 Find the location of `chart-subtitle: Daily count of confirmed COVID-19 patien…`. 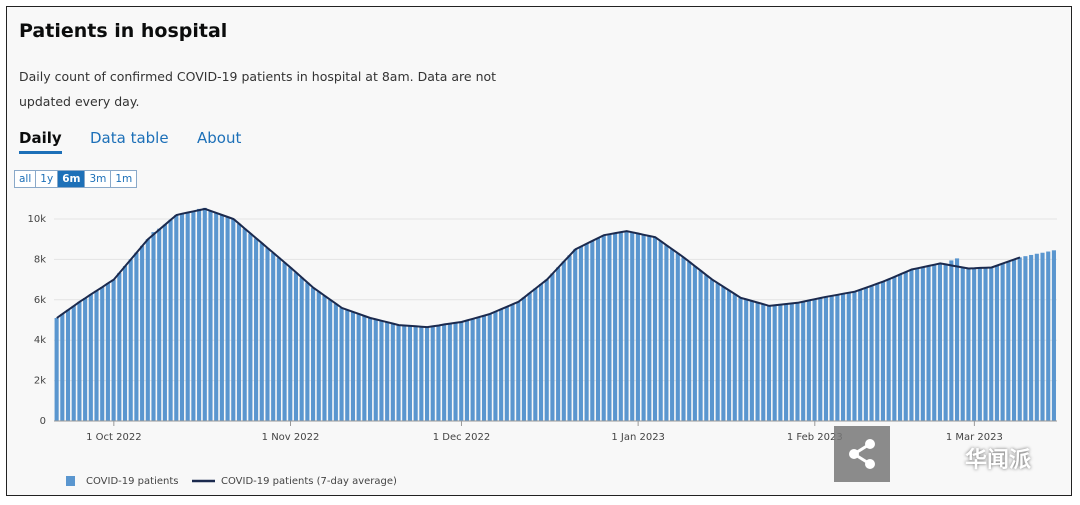

chart-subtitle: Daily count of confirmed COVID-19 patien… is located at coordinates (258, 89).